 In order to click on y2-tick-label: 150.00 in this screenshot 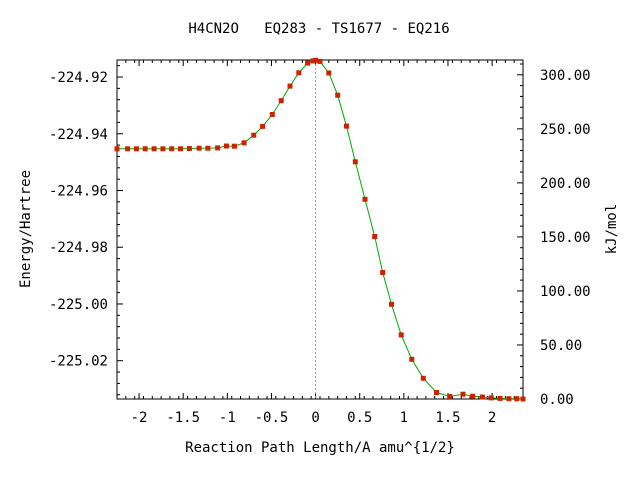, I will do `click(565, 238)`.